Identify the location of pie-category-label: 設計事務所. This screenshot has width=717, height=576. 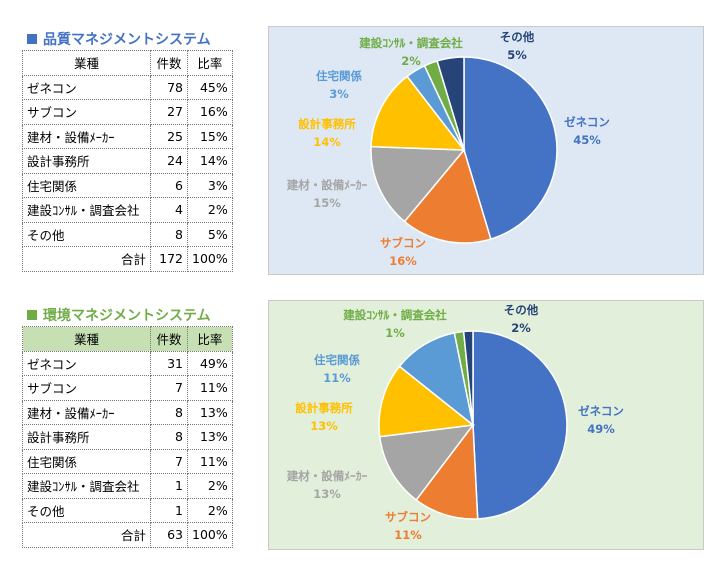
(324, 408).